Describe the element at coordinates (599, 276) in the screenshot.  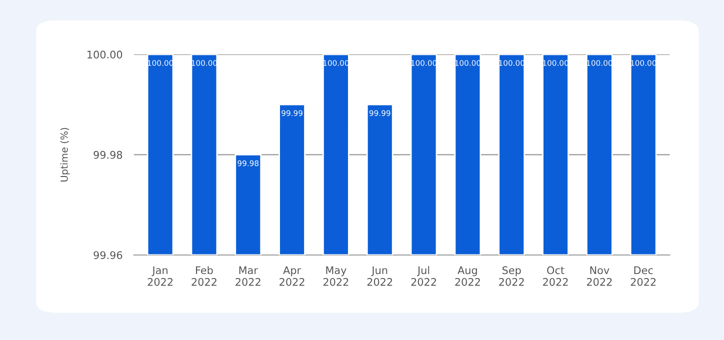
I see `x-tick-label: Nov 2022` at that location.